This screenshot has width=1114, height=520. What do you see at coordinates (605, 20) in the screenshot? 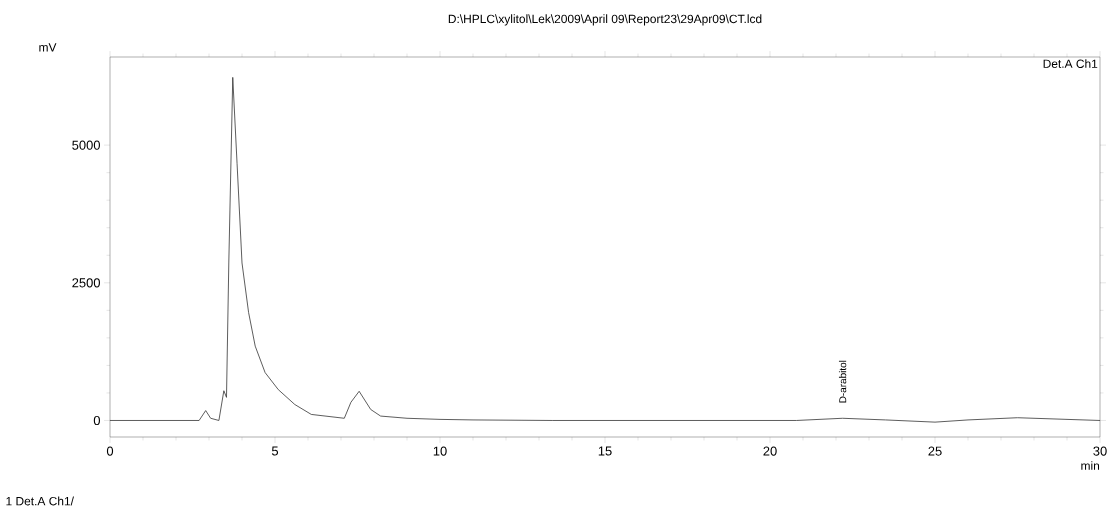
I see `chart-title: D:\HPLC\xylitol\Lek\2009\April 09\Report23\29Apr09\CT.lcd` at bounding box center [605, 20].